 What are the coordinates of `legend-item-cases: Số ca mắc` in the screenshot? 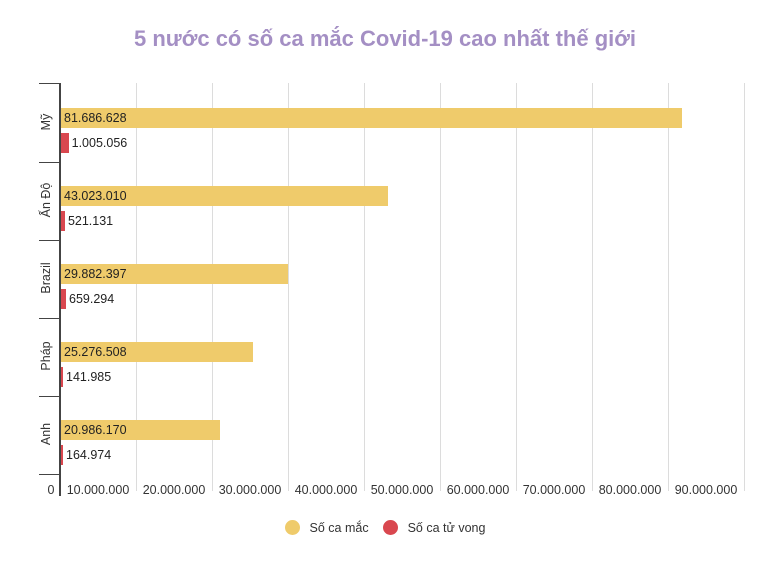 It's located at (326, 527).